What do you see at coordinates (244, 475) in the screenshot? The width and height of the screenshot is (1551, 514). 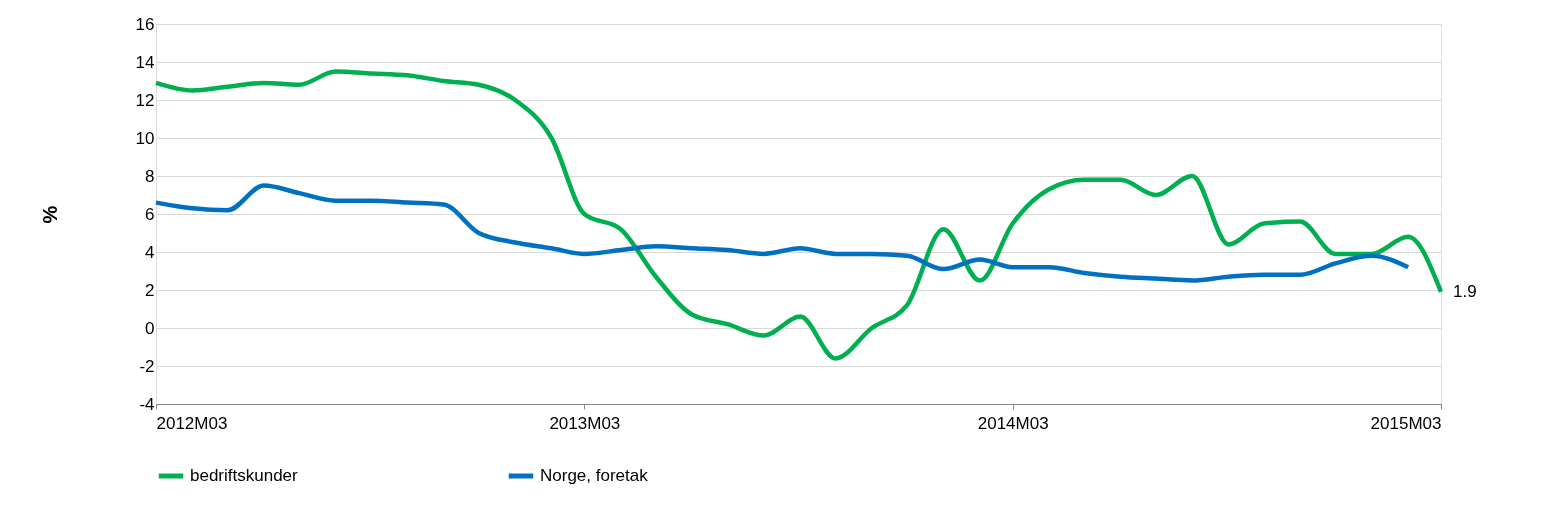 I see `legend-label: bedriftskunder` at bounding box center [244, 475].